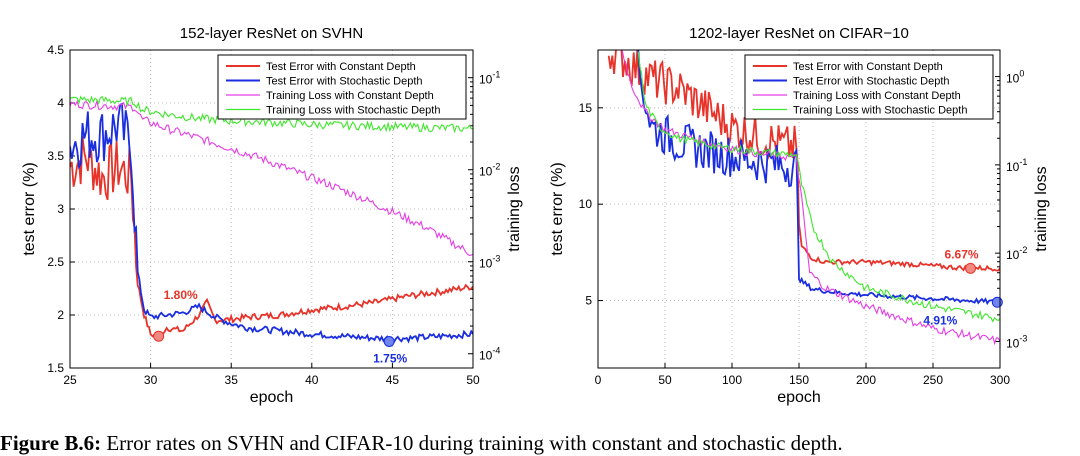 This screenshot has width=1080, height=456. Describe the element at coordinates (588, 301) in the screenshot. I see `y-tick-label: 5` at that location.